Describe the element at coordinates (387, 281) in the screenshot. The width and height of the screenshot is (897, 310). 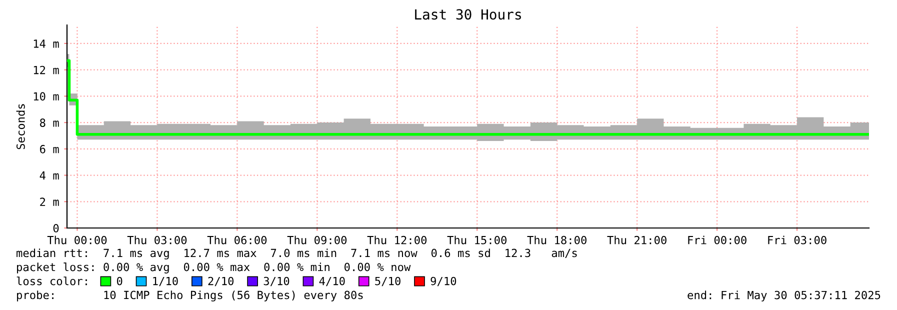
I see `legend-label: 5/10` at that location.